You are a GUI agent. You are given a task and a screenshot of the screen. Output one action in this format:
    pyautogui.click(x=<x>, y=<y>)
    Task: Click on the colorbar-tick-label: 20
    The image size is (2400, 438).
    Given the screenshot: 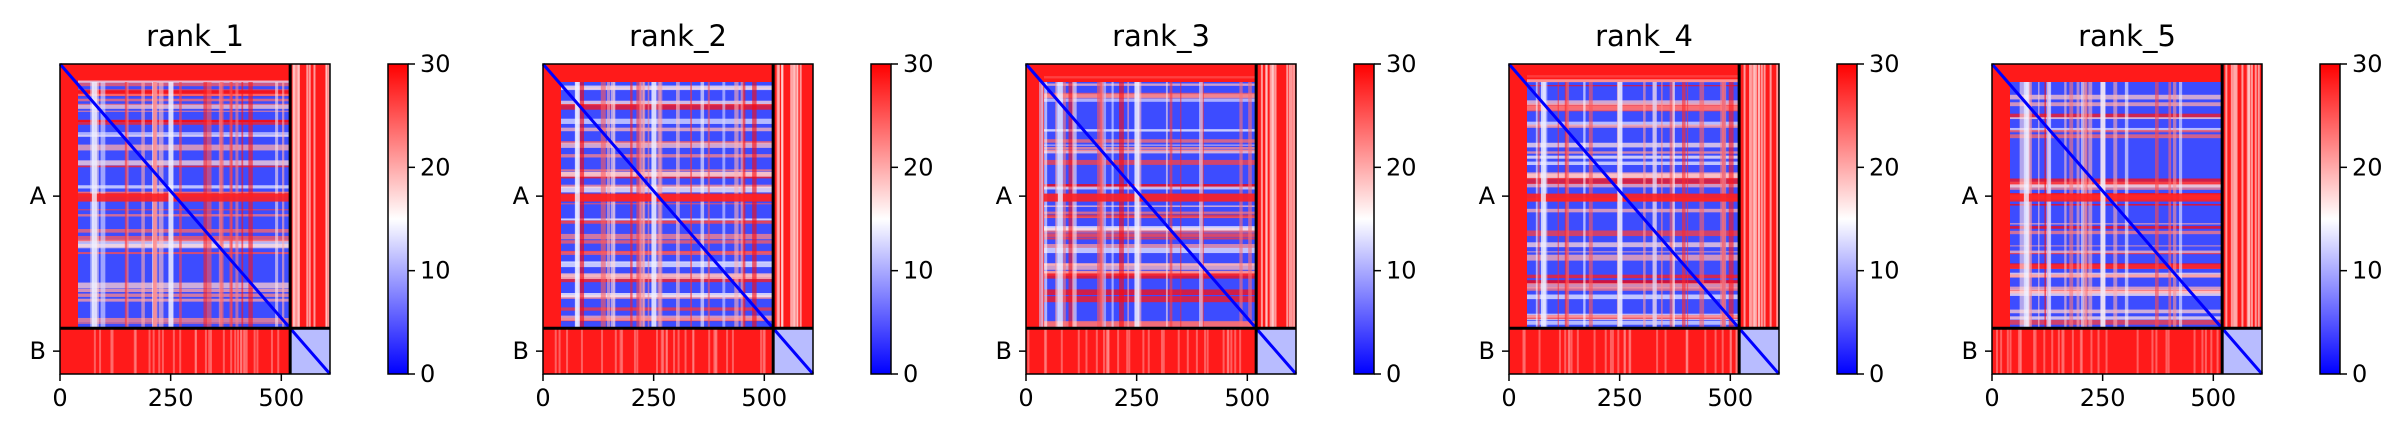 What is the action you would take?
    pyautogui.click(x=1884, y=167)
    